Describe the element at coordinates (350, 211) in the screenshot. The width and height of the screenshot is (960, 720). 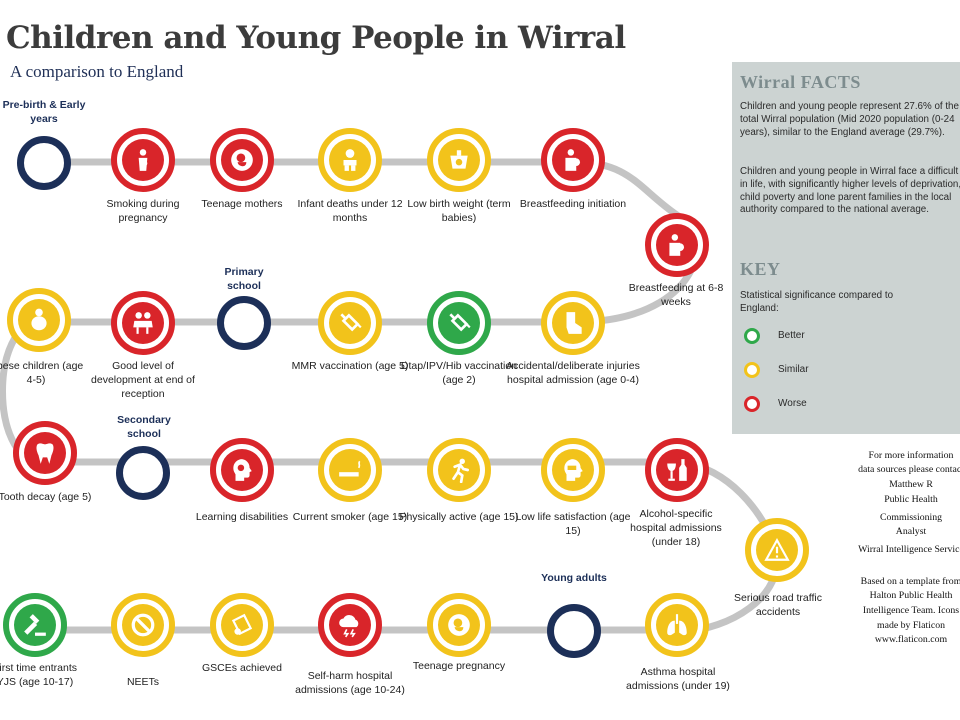
I see `label-infant-deaths: Infant deaths under 12 months` at that location.